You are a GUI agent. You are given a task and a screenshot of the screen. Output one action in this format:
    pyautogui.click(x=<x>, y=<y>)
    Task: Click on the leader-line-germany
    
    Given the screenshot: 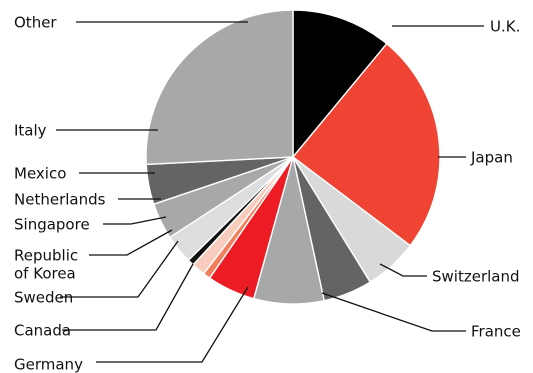 What is the action you would take?
    pyautogui.click(x=172, y=324)
    